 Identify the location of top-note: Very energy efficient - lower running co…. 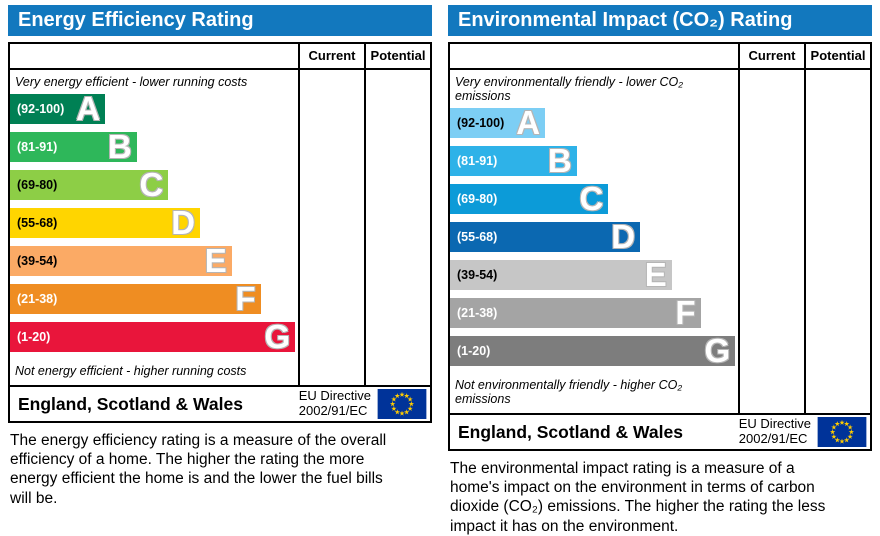
(131, 82).